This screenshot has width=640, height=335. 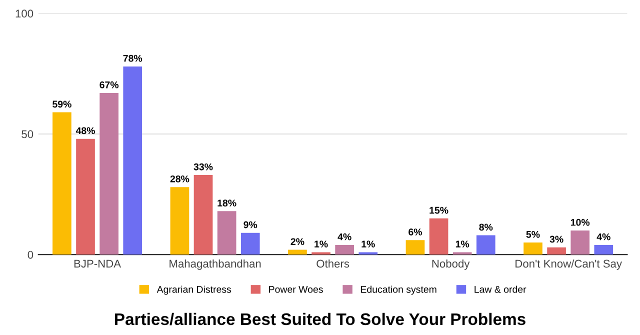 What do you see at coordinates (132, 58) in the screenshot?
I see `data-label: 78%` at bounding box center [132, 58].